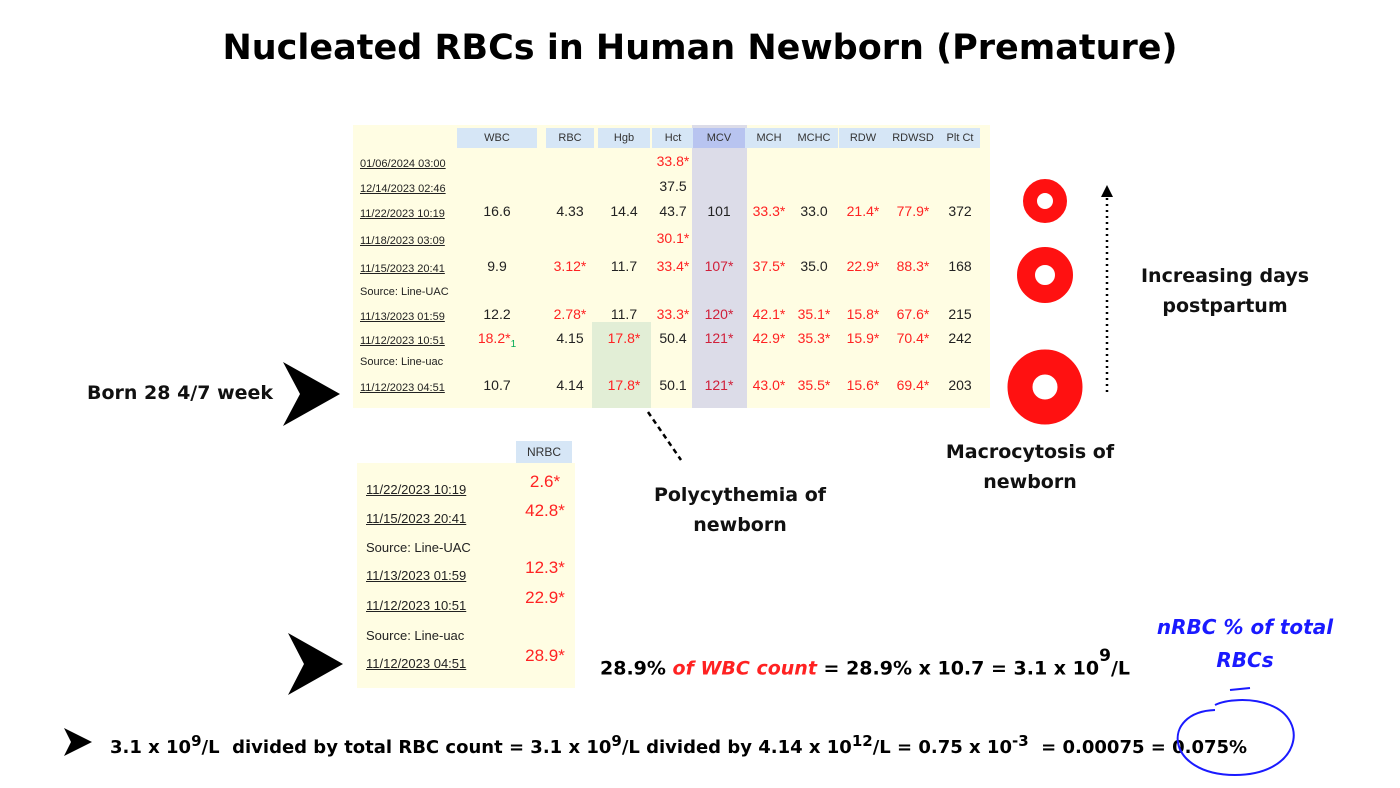  I want to click on cell-value: 107*, so click(719, 266).